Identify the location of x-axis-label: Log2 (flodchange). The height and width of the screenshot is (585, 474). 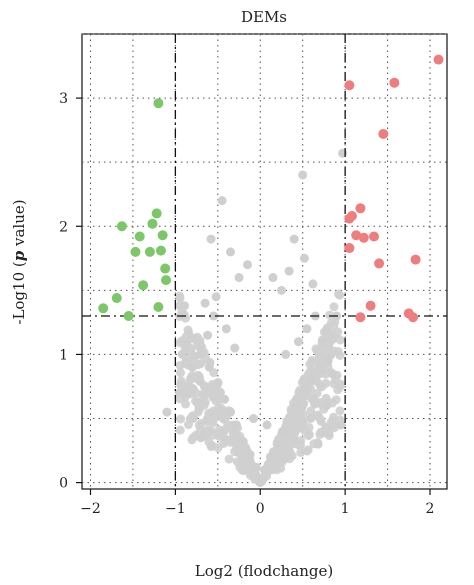
(264, 571).